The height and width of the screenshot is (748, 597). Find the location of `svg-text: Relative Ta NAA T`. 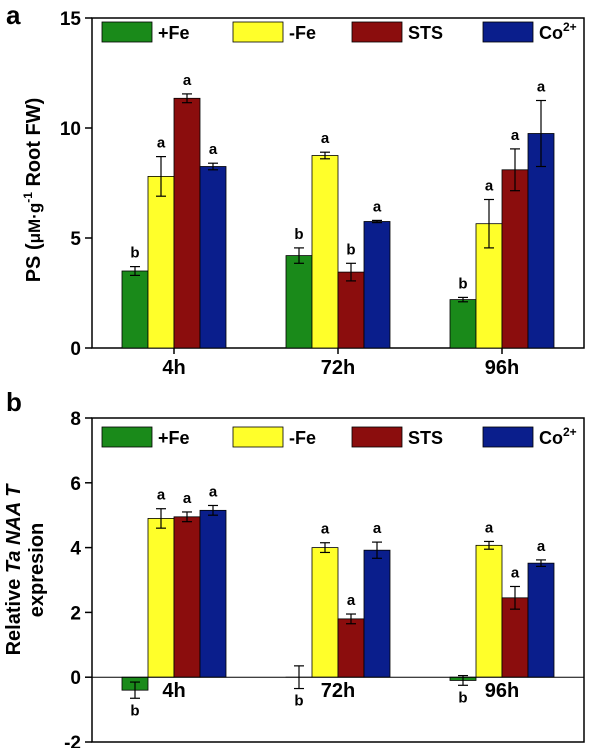

svg-text: Relative Ta NAA T is located at coordinates (14, 569).